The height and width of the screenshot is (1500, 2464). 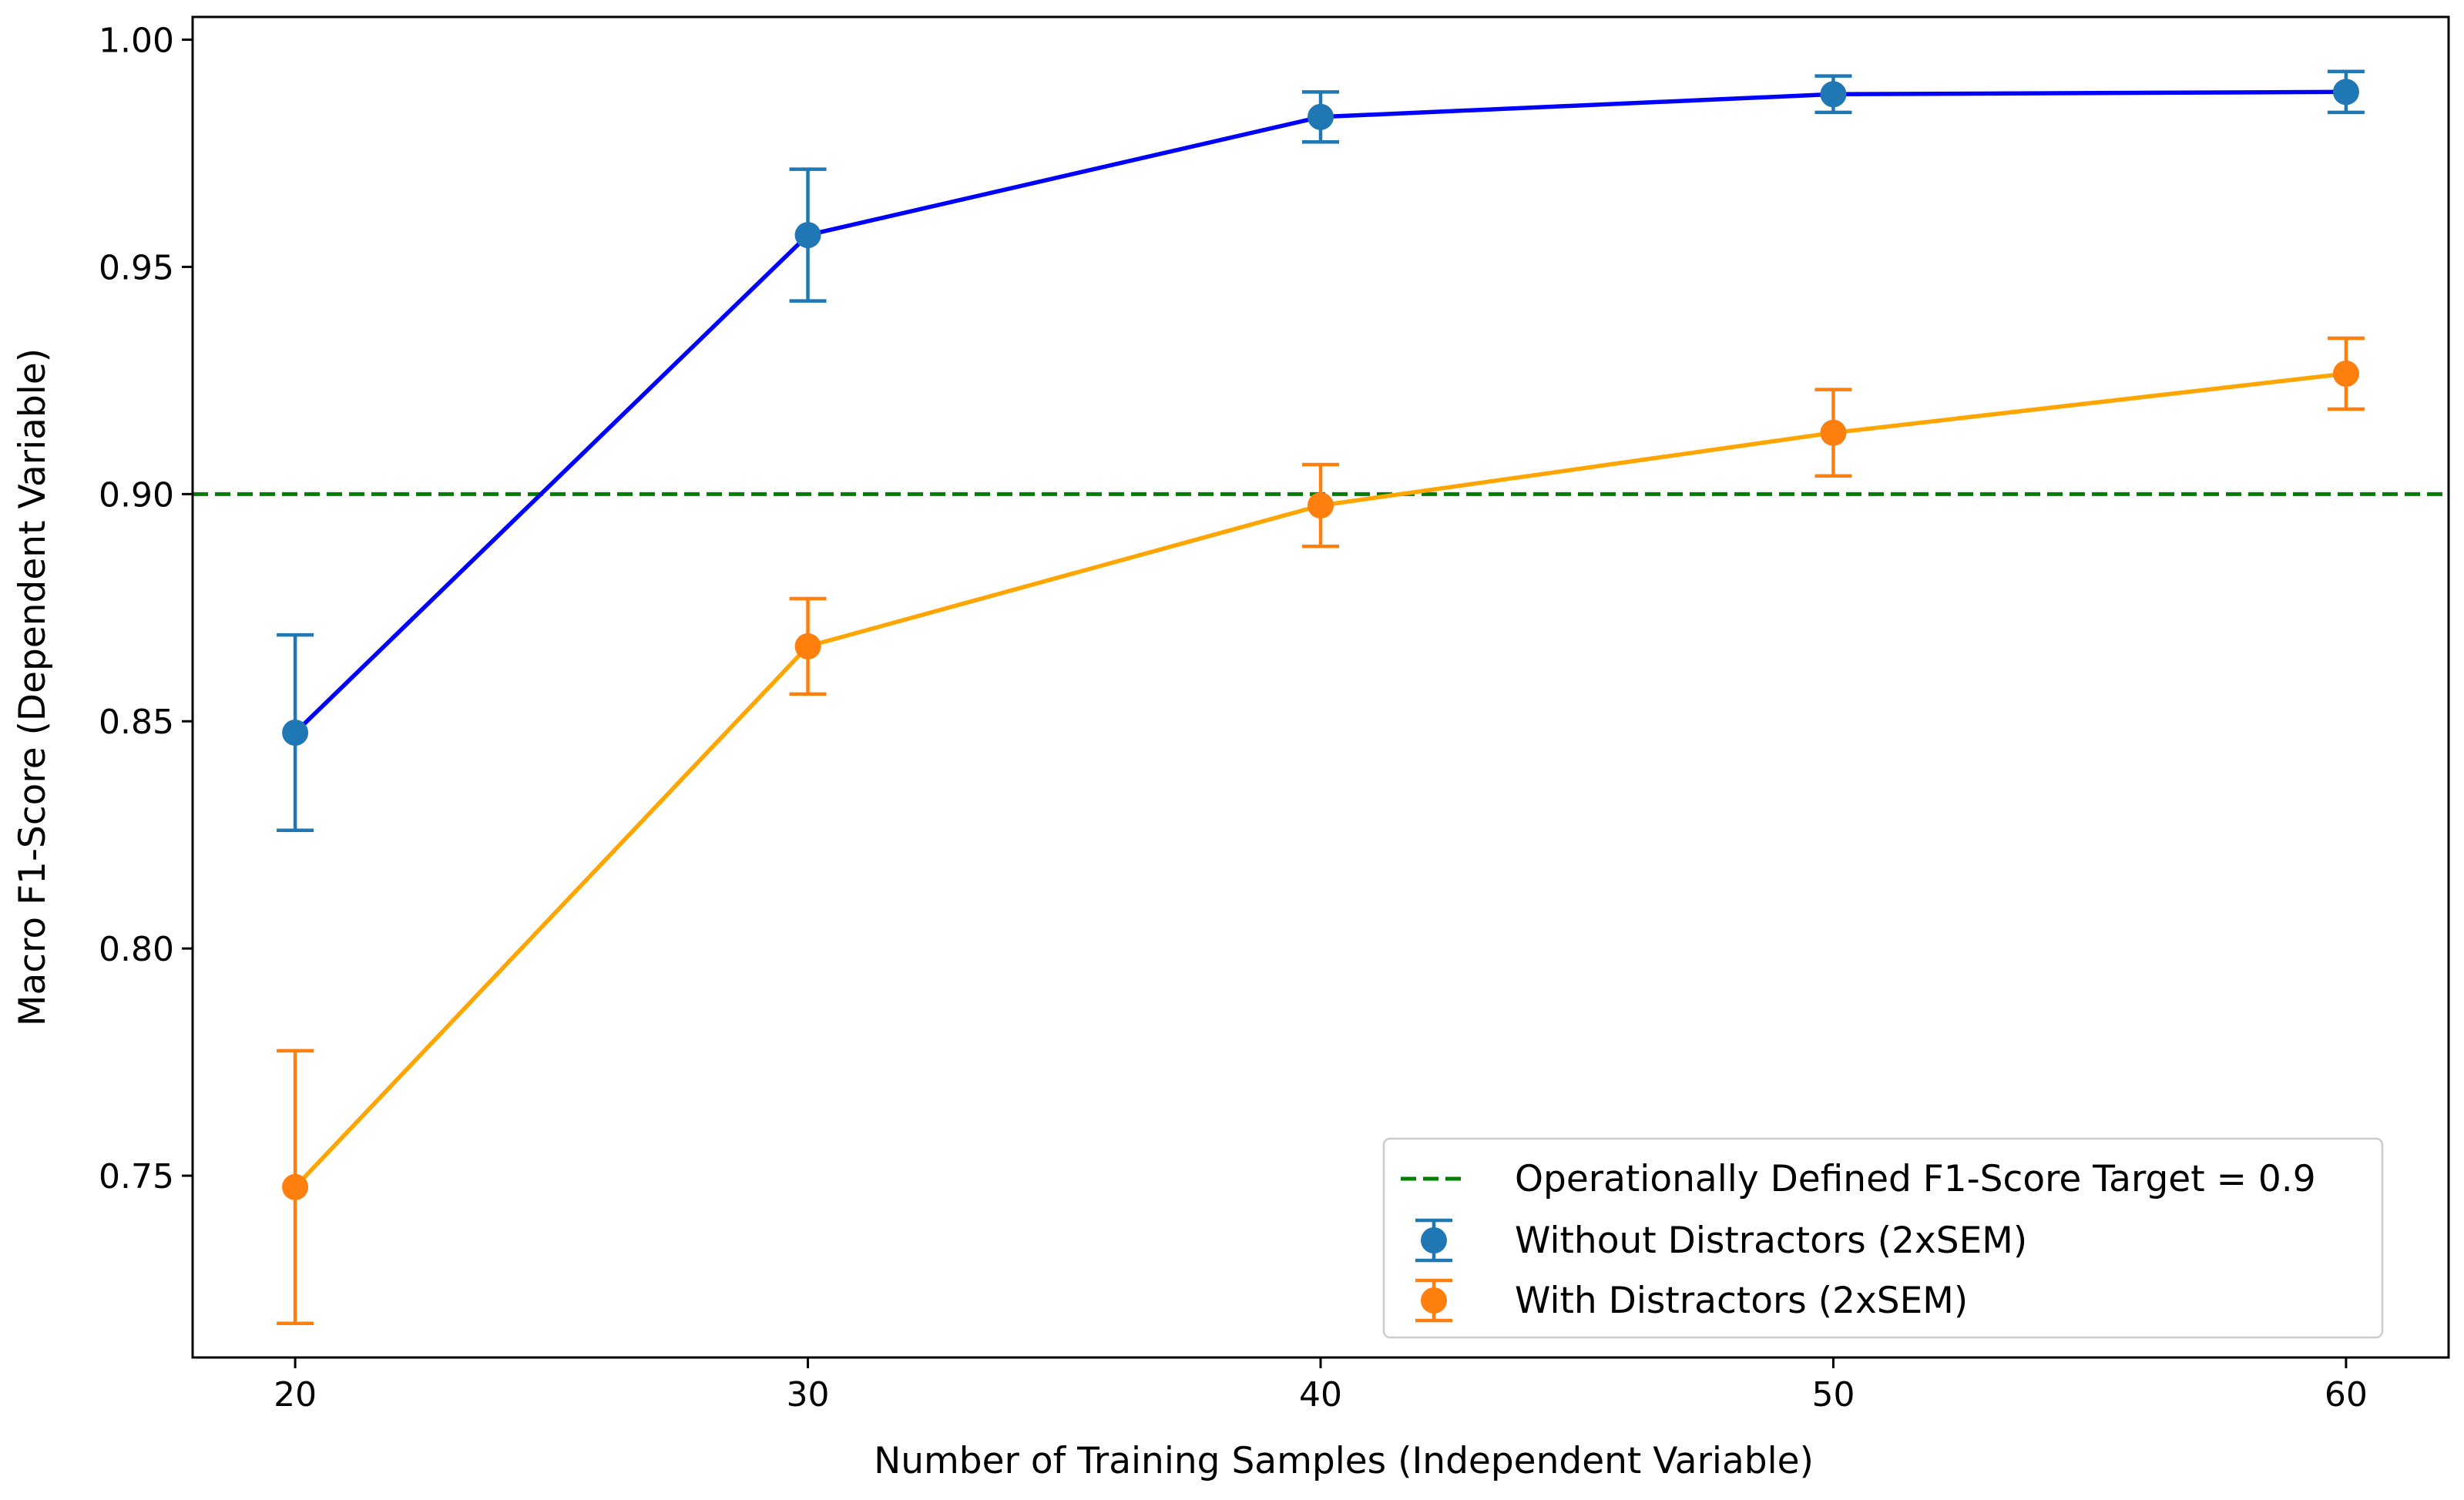 What do you see at coordinates (296, 1395) in the screenshot?
I see `x-tick-label-0: 20` at bounding box center [296, 1395].